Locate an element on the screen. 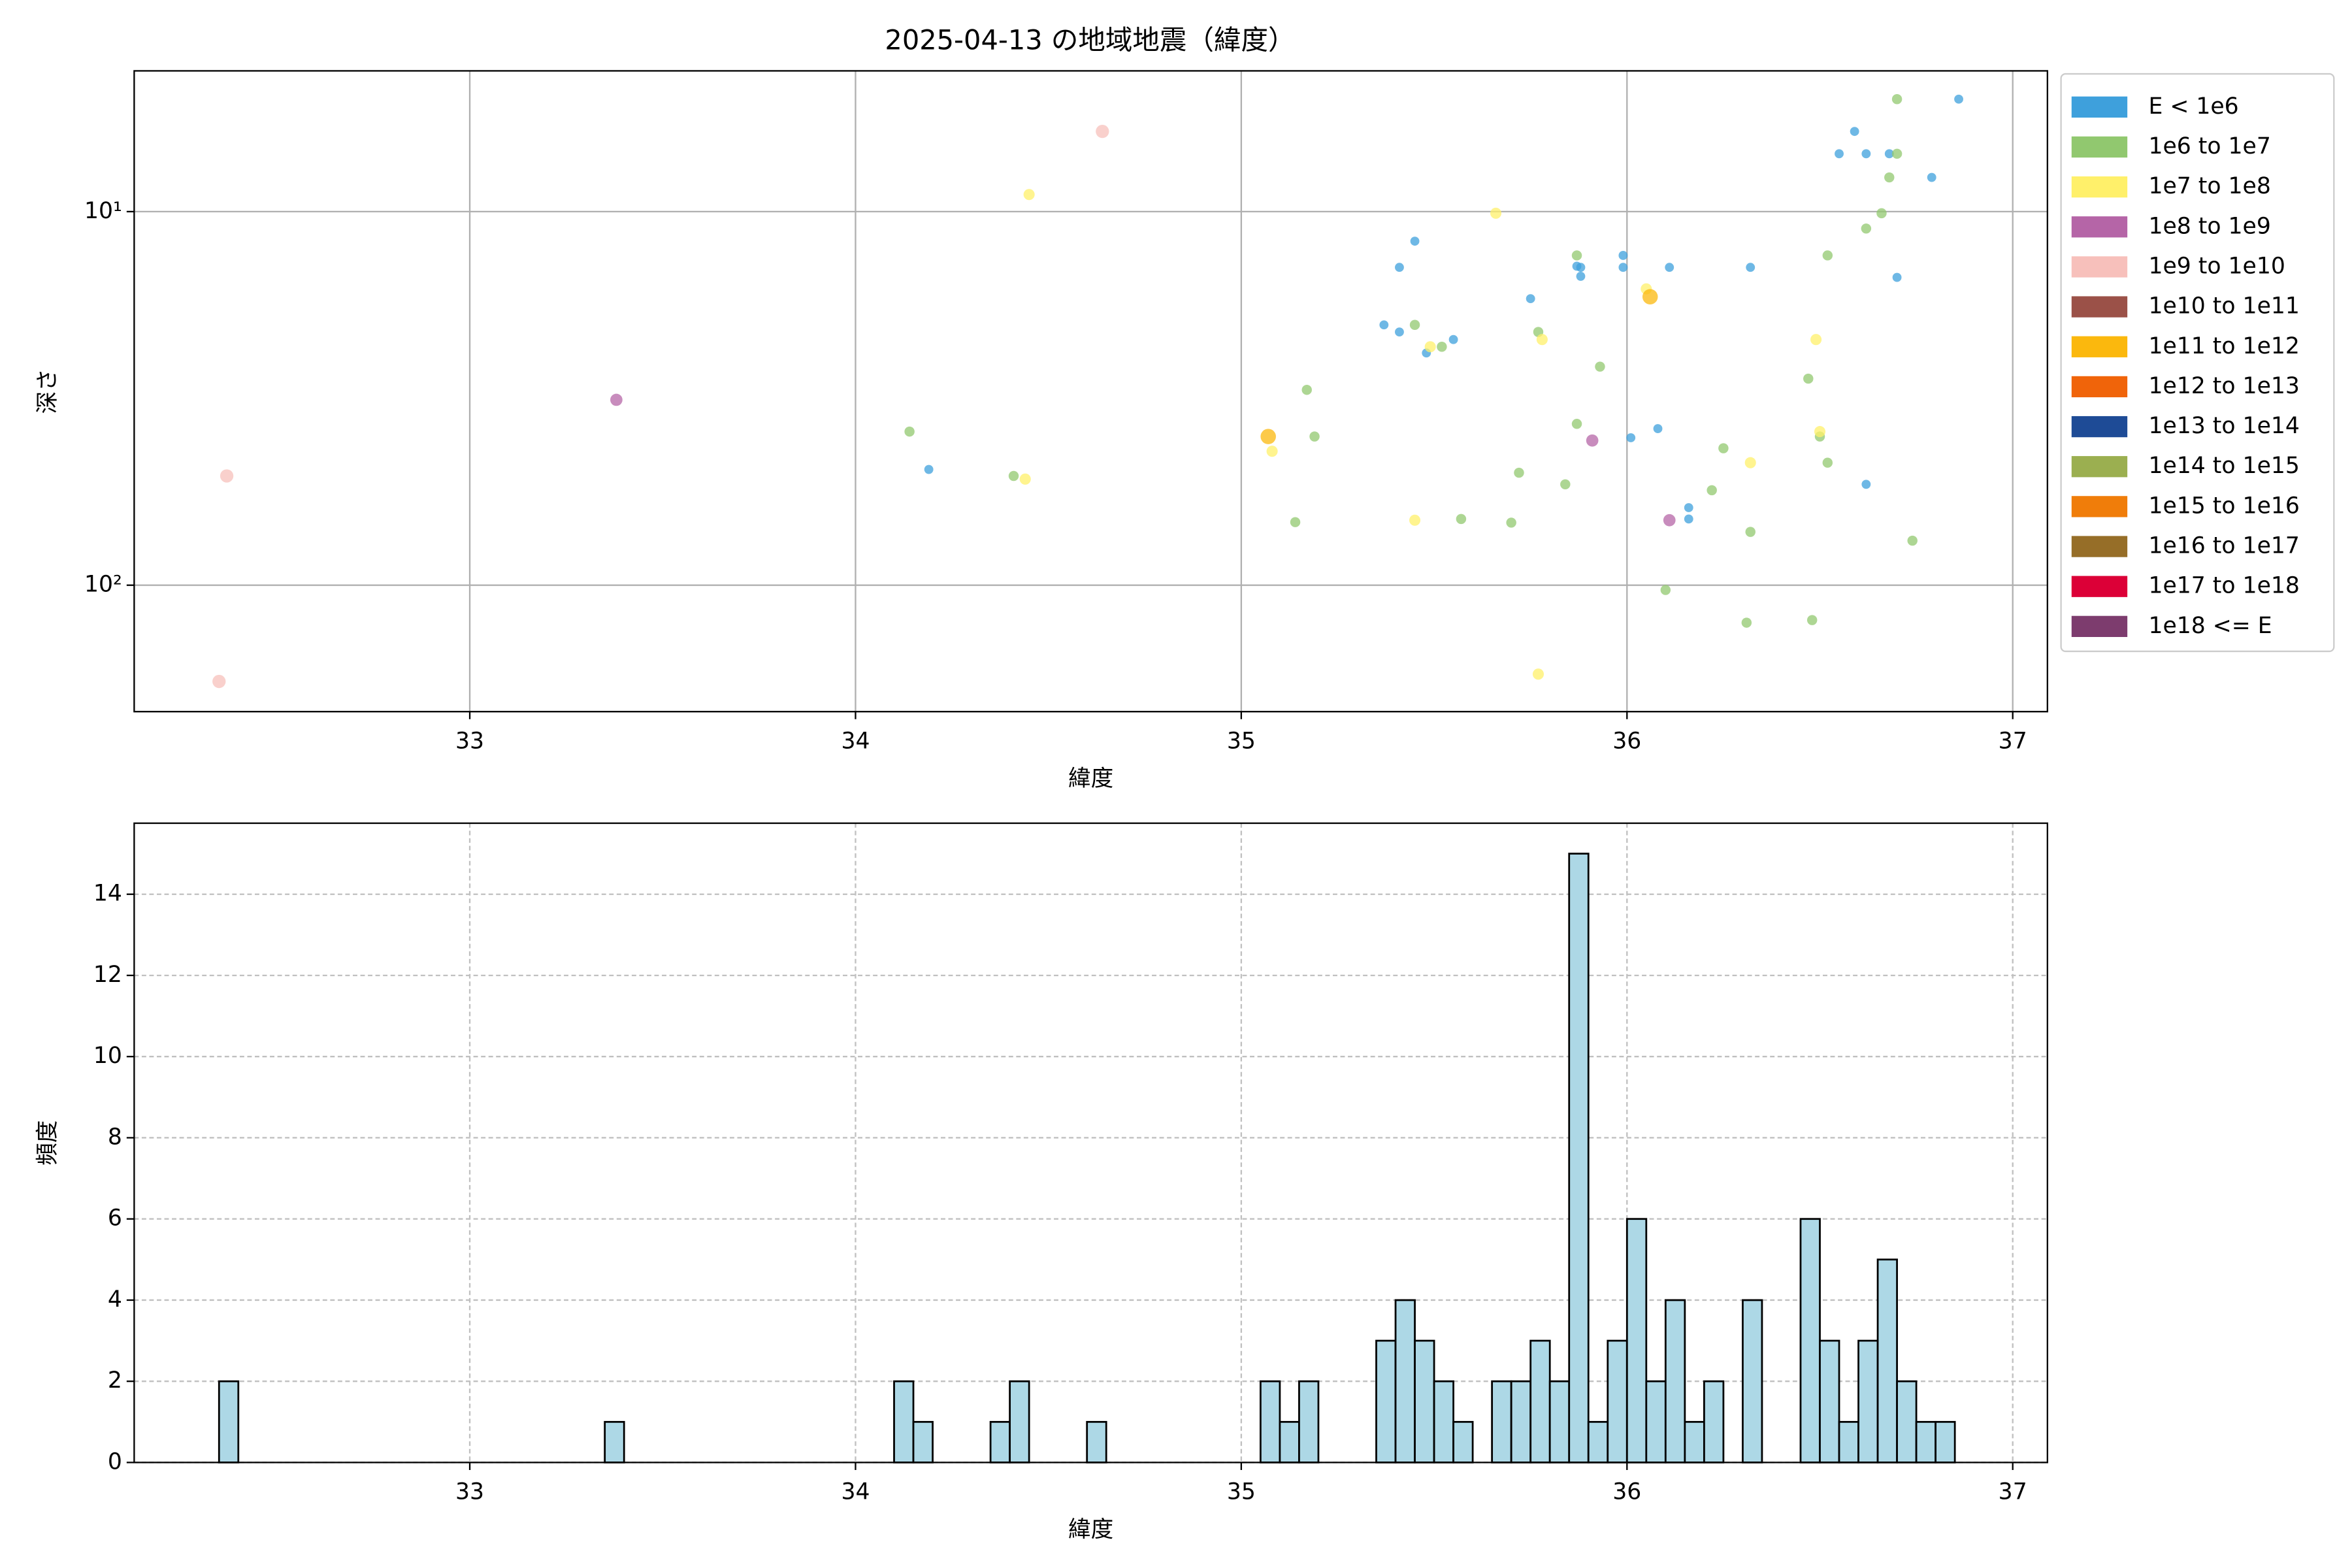 Image resolution: width=2352 pixels, height=1568 pixels. y-tick-label: 2 is located at coordinates (115, 1380).